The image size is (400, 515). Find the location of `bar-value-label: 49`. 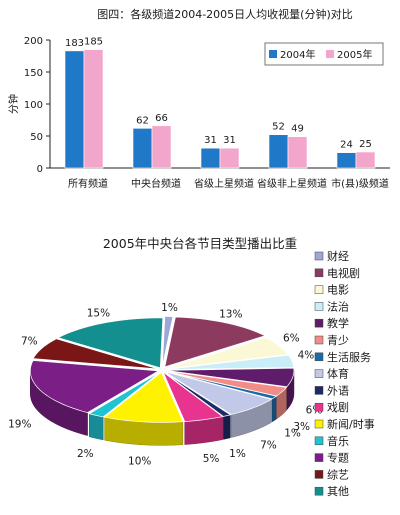

bar-value-label: 49 is located at coordinates (297, 129).